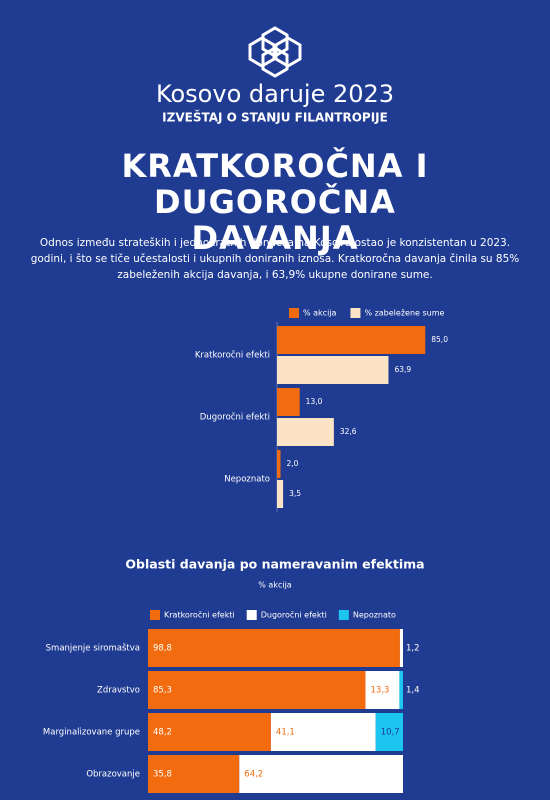  I want to click on legend-label: Nepoznato, so click(374, 615).